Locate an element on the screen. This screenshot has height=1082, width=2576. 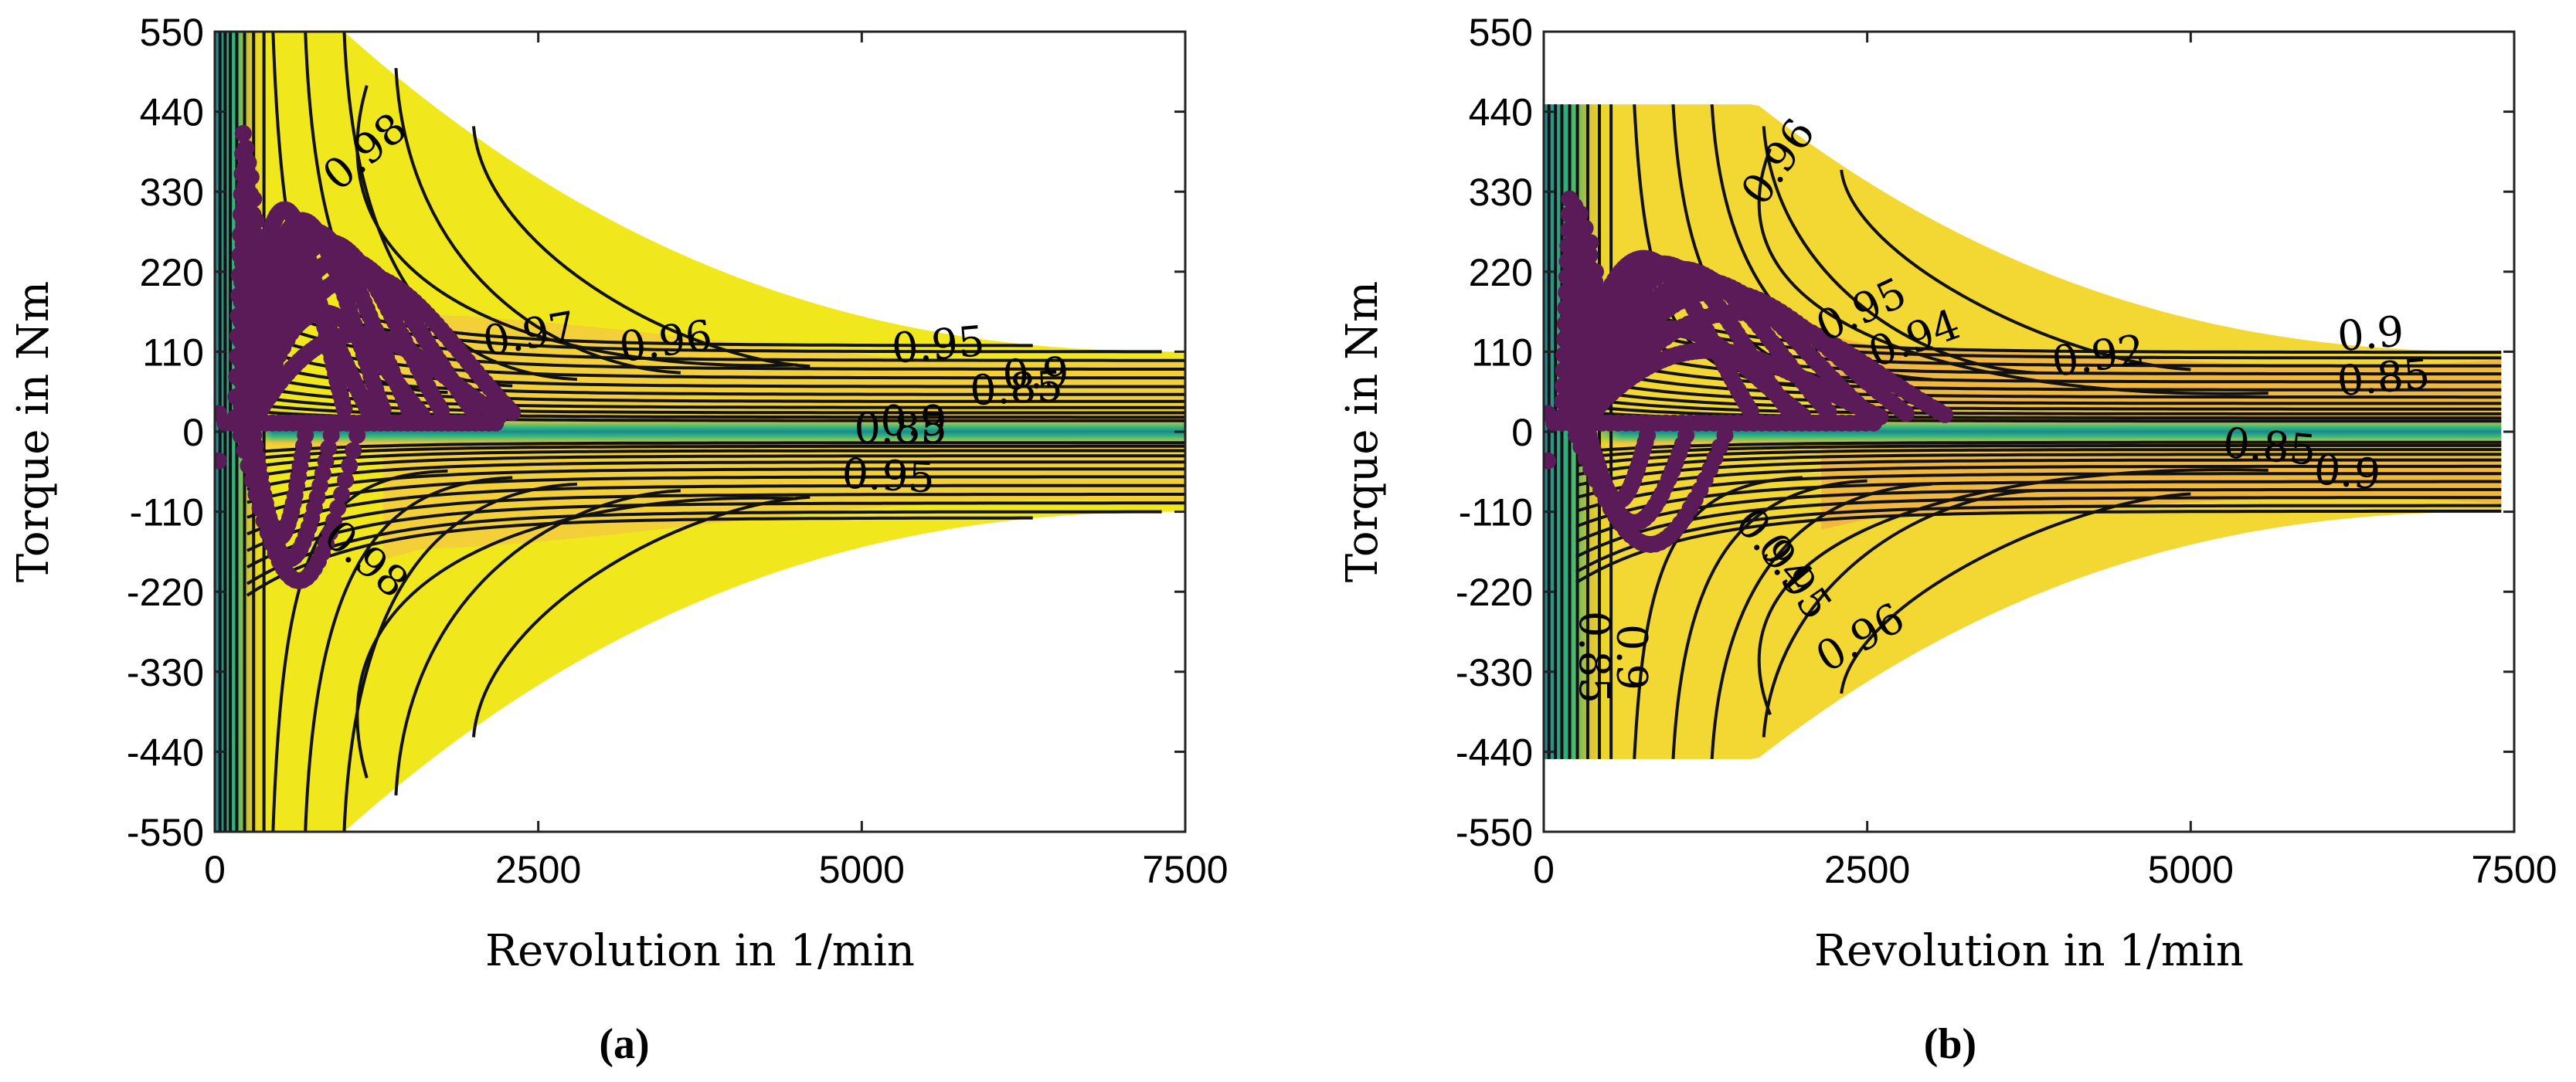
x-tick-label-b-3: 7500 is located at coordinates (2514, 870).